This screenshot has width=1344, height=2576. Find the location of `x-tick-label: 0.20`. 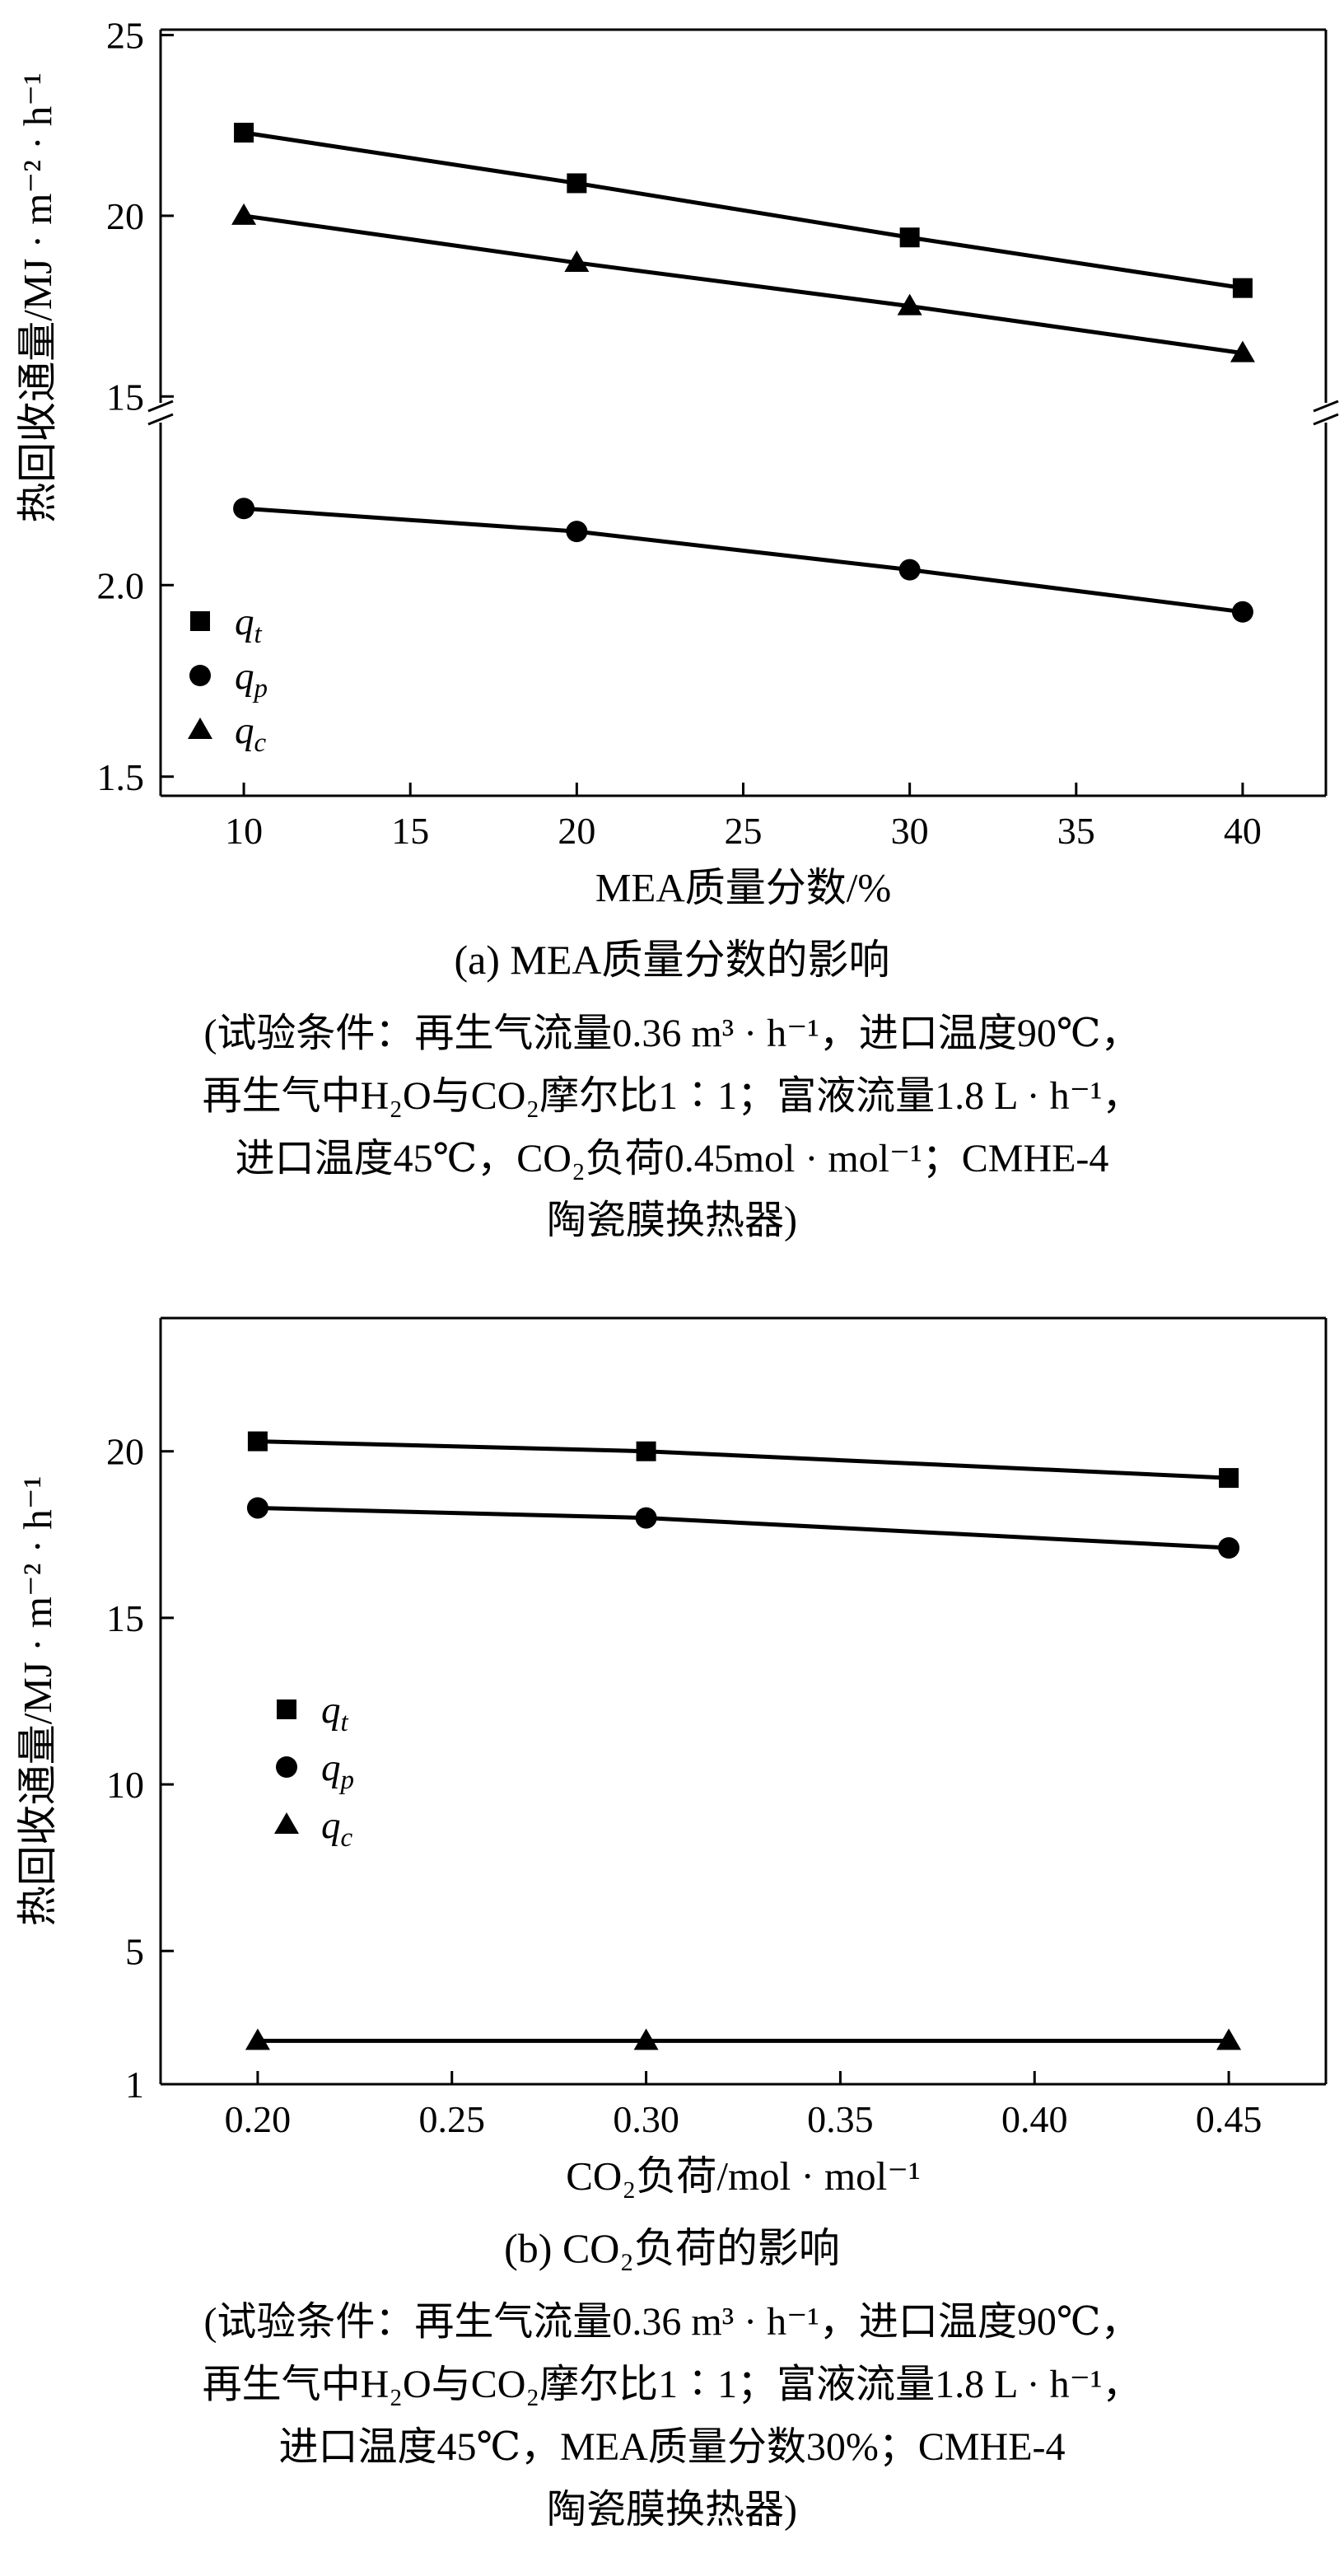

x-tick-label: 0.20 is located at coordinates (258, 2119).